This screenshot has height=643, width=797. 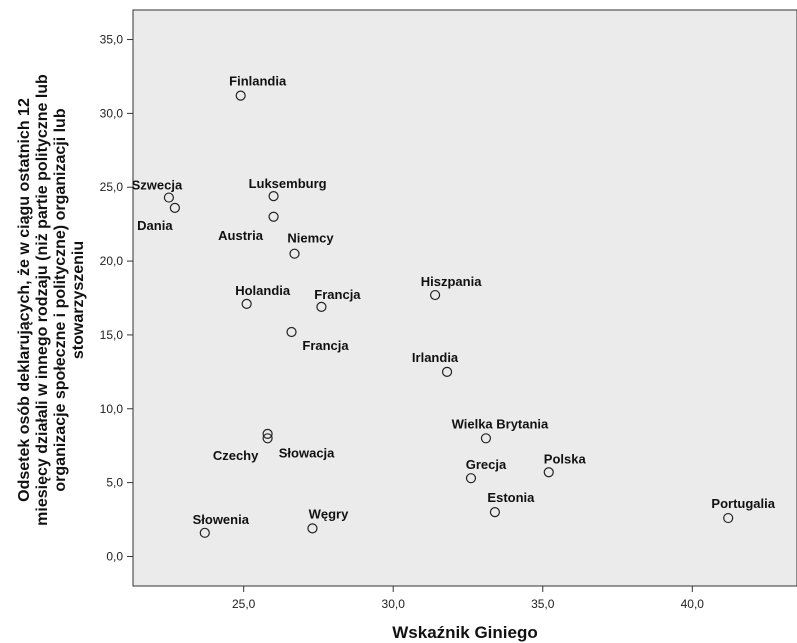 I want to click on x-axis-title: Wskaźnik Giniego, so click(x=464, y=632).